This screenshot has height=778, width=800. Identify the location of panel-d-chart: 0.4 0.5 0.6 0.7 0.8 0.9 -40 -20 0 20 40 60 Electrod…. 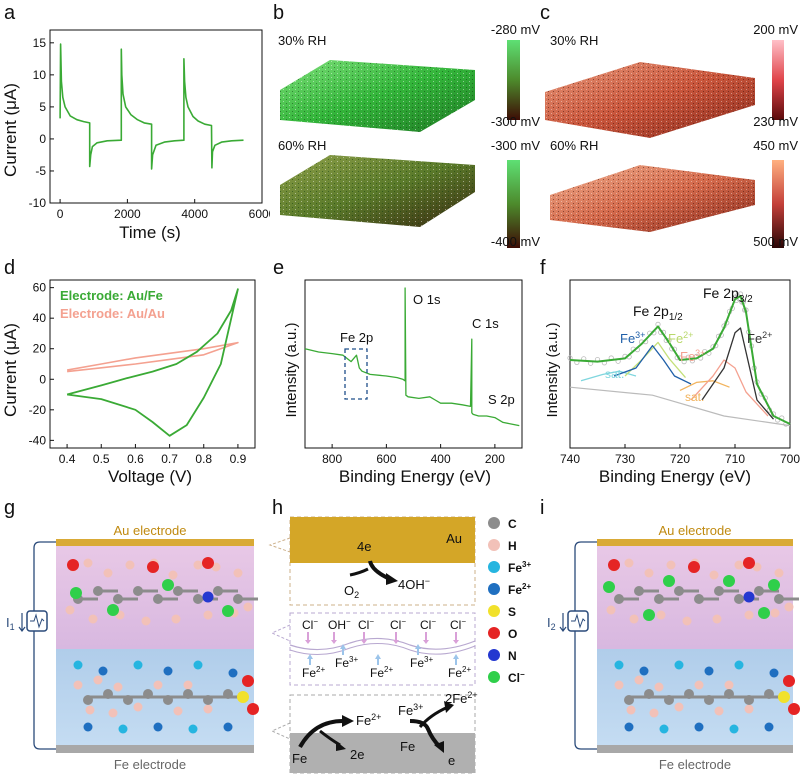
(128, 382).